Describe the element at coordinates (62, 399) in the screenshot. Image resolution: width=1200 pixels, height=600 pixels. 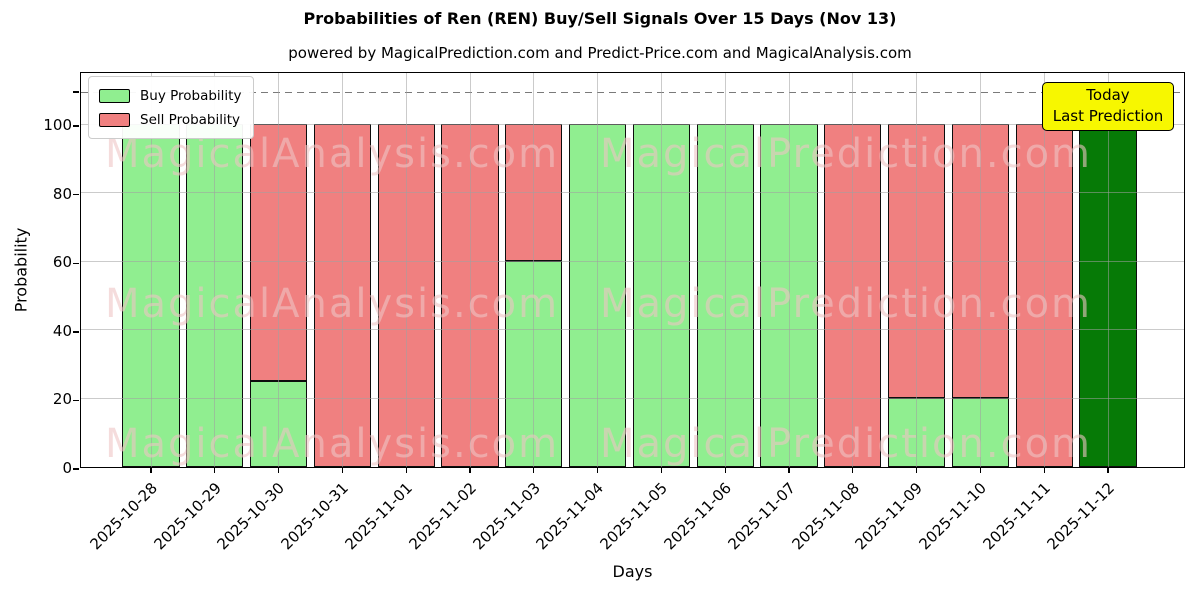
I see `y-tick-label: 20` at that location.